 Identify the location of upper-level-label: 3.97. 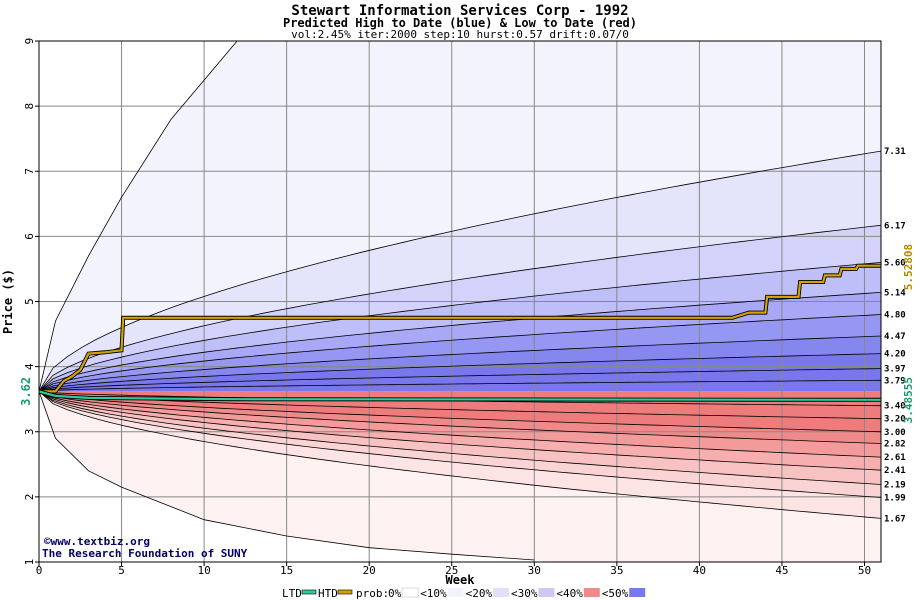
(895, 370).